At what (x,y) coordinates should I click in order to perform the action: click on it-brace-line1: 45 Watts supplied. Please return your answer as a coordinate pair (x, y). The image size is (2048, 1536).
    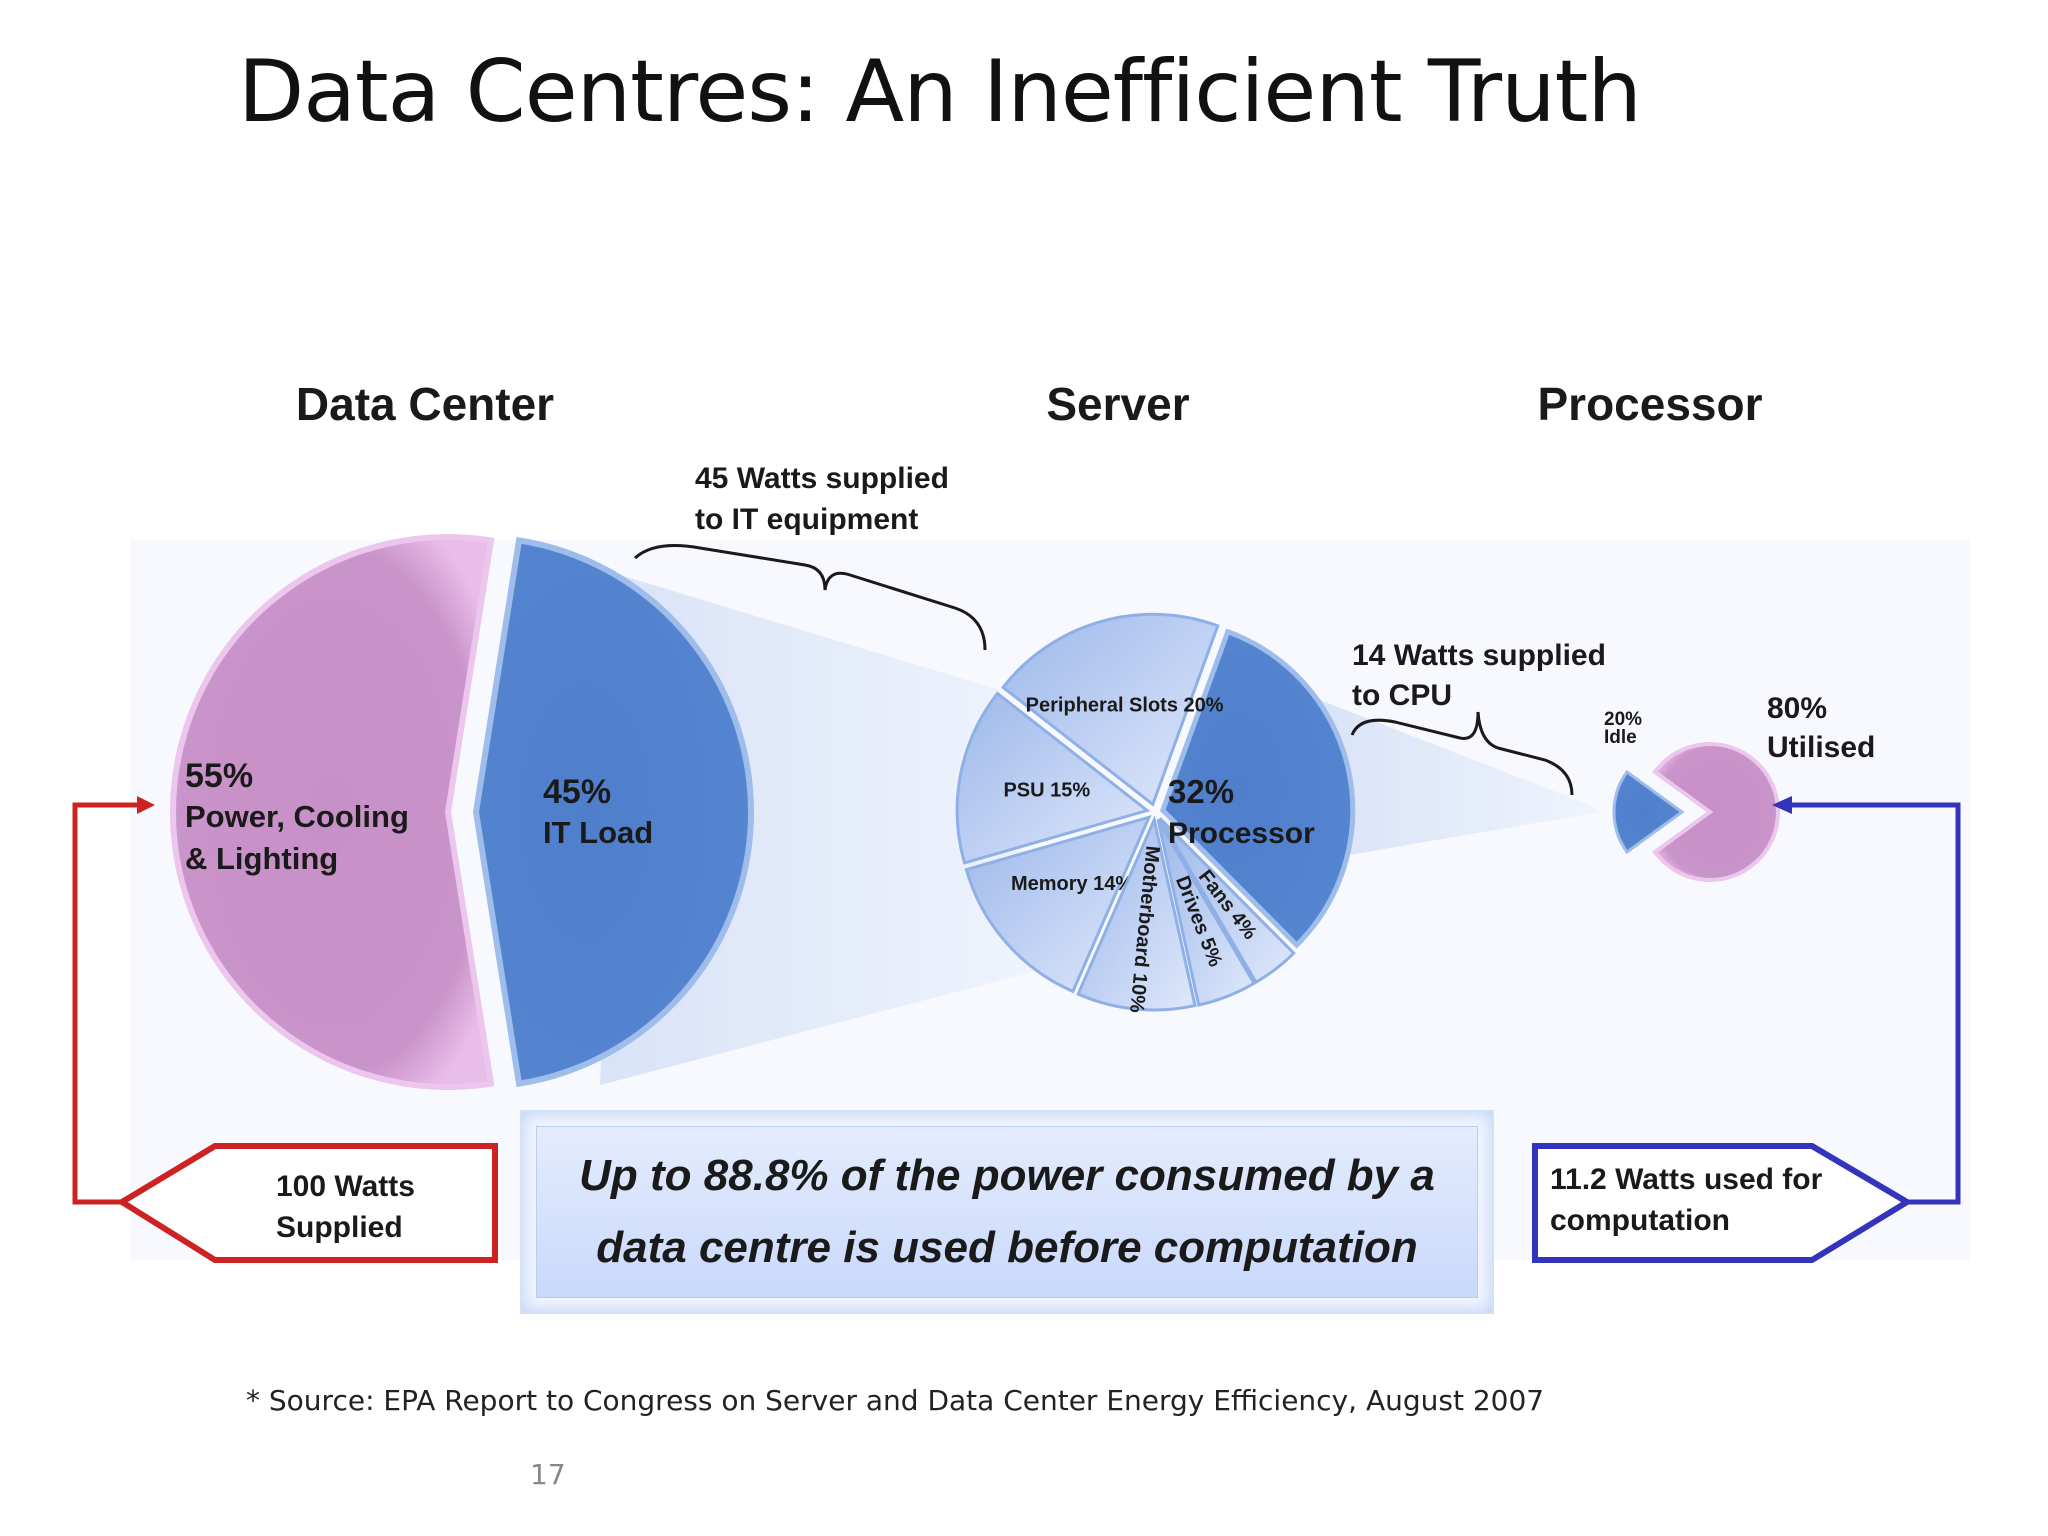
    Looking at the image, I should click on (822, 478).